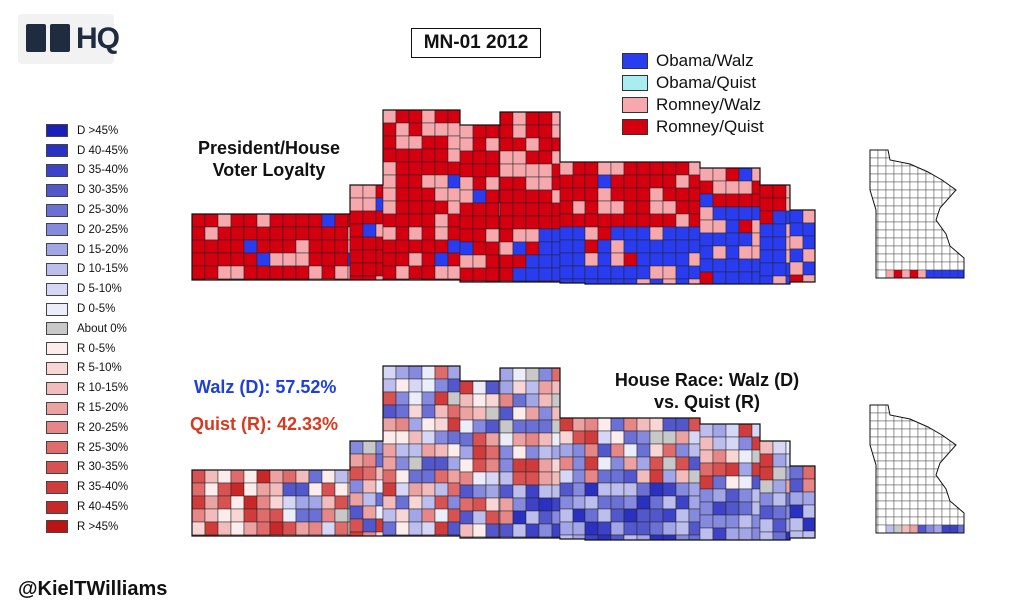 This screenshot has width=1024, height=615. What do you see at coordinates (69, 39) in the screenshot?
I see `ddhq-logo: HQ` at bounding box center [69, 39].